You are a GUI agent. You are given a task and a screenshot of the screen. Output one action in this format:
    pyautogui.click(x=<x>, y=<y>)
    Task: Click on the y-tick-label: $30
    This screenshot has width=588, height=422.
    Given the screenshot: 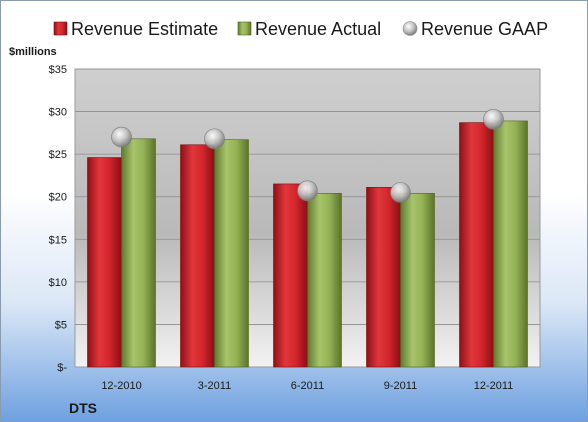 What is the action you would take?
    pyautogui.click(x=58, y=113)
    